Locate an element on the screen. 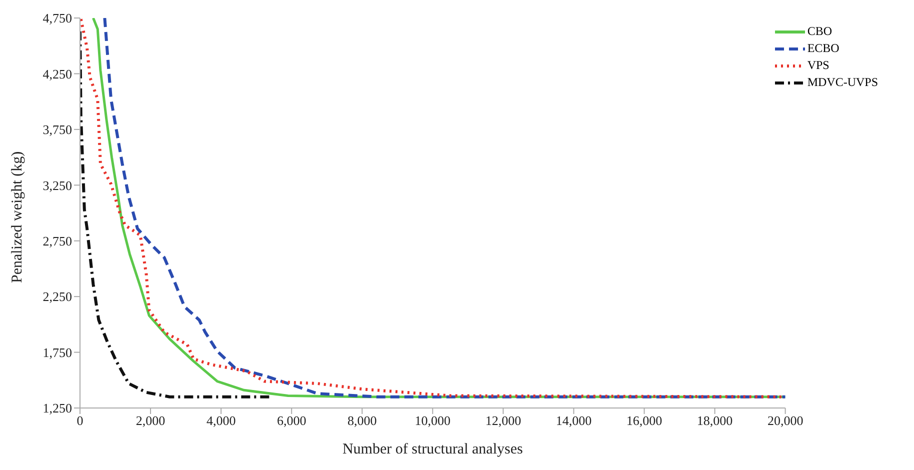  x-tick-label: 16,000 is located at coordinates (644, 420).